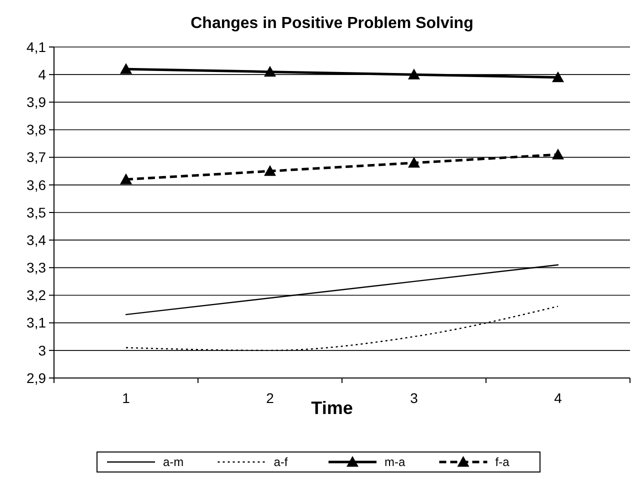 Image resolution: width=633 pixels, height=481 pixels. I want to click on x-tick-label: 2, so click(270, 398).